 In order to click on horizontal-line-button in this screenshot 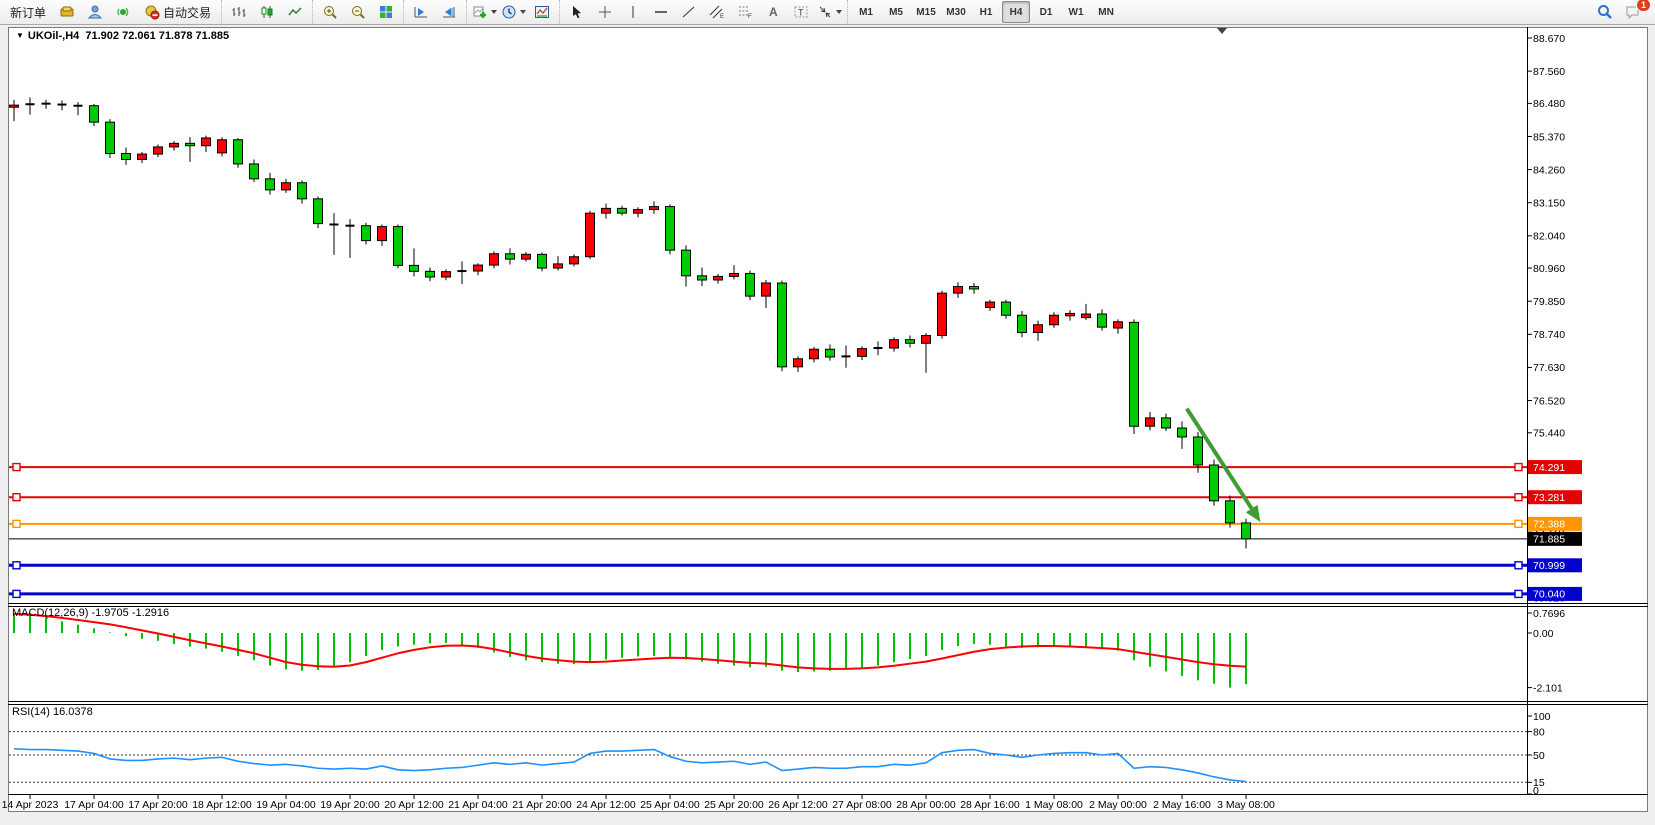, I will do `click(661, 12)`.